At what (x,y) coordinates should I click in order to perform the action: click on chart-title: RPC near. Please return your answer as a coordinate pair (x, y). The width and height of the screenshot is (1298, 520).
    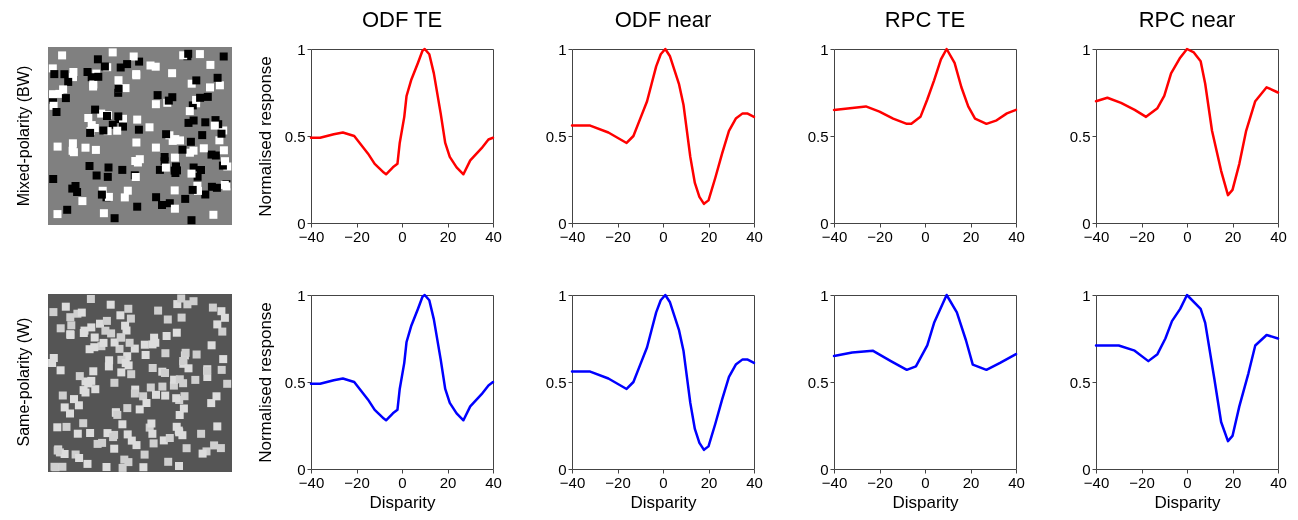
    Looking at the image, I should click on (1187, 19).